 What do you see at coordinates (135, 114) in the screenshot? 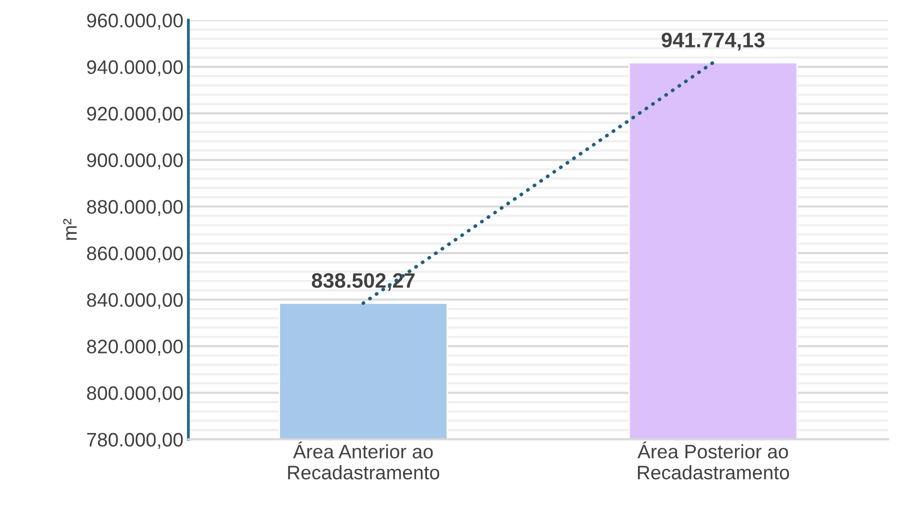
I see `y-tick-label: 920.000,00` at bounding box center [135, 114].